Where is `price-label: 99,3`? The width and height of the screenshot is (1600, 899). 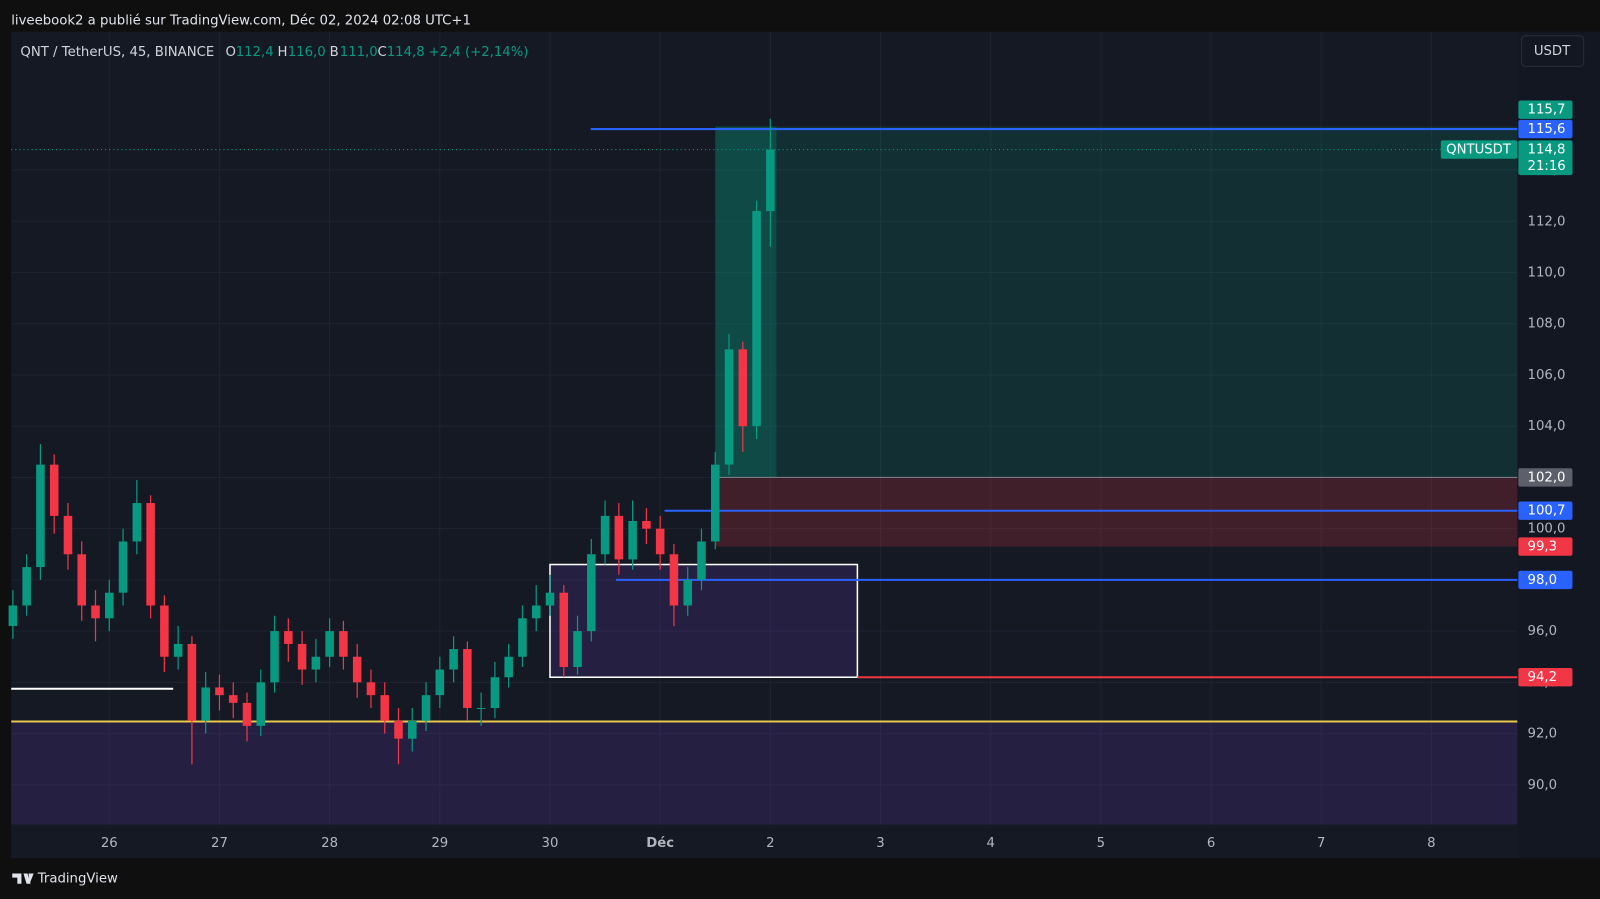 price-label: 99,3 is located at coordinates (1543, 547).